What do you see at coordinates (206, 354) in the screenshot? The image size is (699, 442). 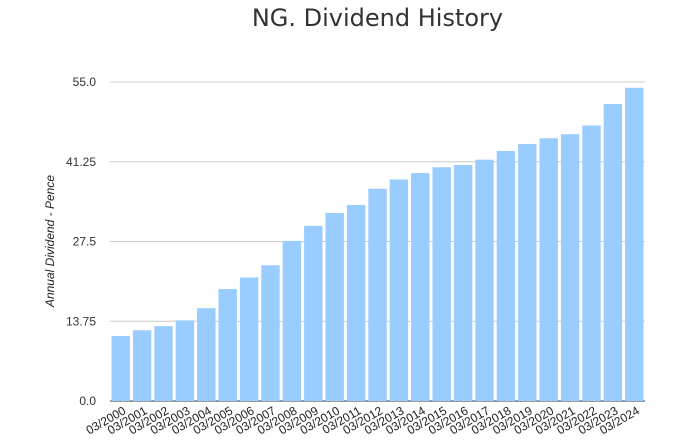 I see `bar-03-2004` at bounding box center [206, 354].